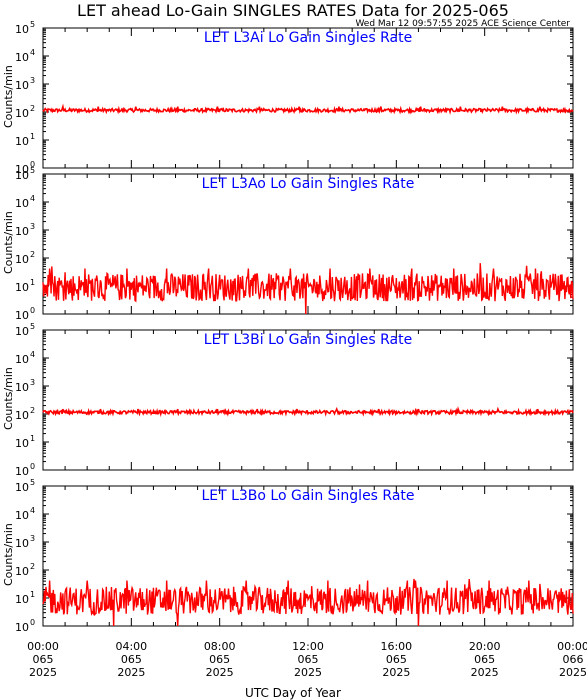  What do you see at coordinates (131, 646) in the screenshot?
I see `x-tick-time: 04:00` at bounding box center [131, 646].